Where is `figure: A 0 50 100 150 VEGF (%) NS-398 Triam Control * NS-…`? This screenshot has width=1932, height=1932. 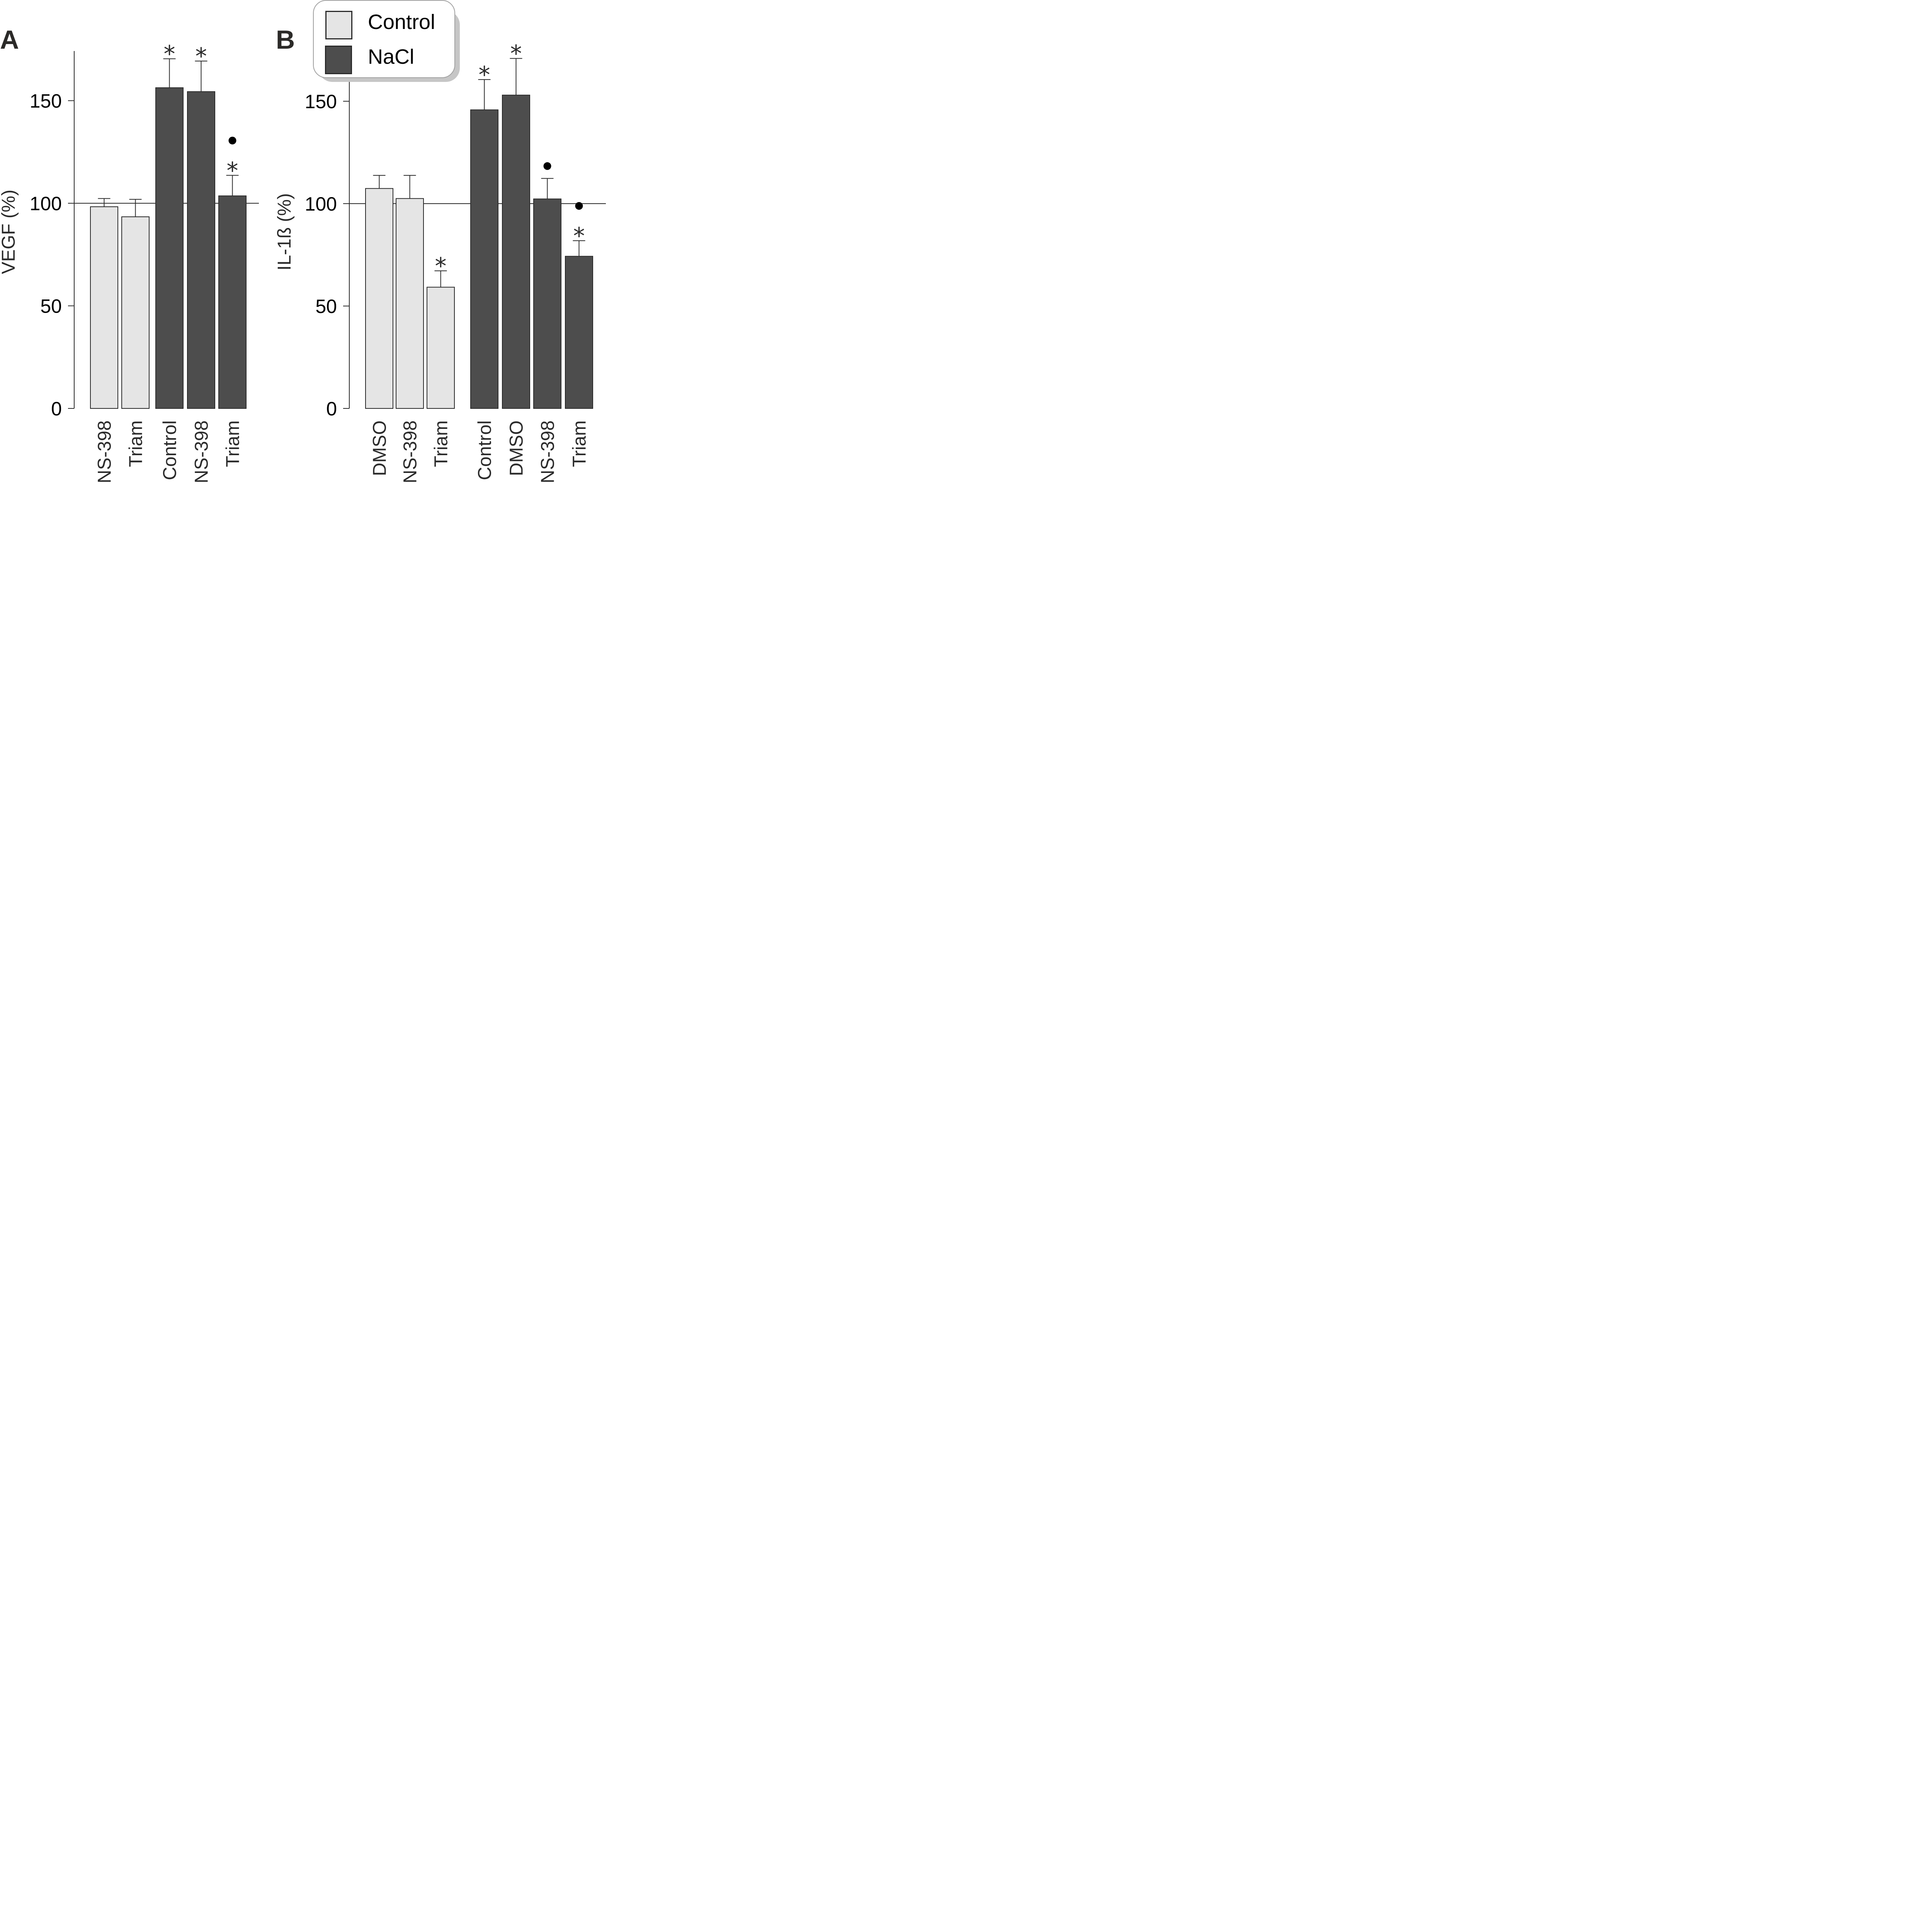
figure: A 0 50 100 150 VEGF (%) NS-398 Triam Control * NS-… is located at coordinates (303, 254).